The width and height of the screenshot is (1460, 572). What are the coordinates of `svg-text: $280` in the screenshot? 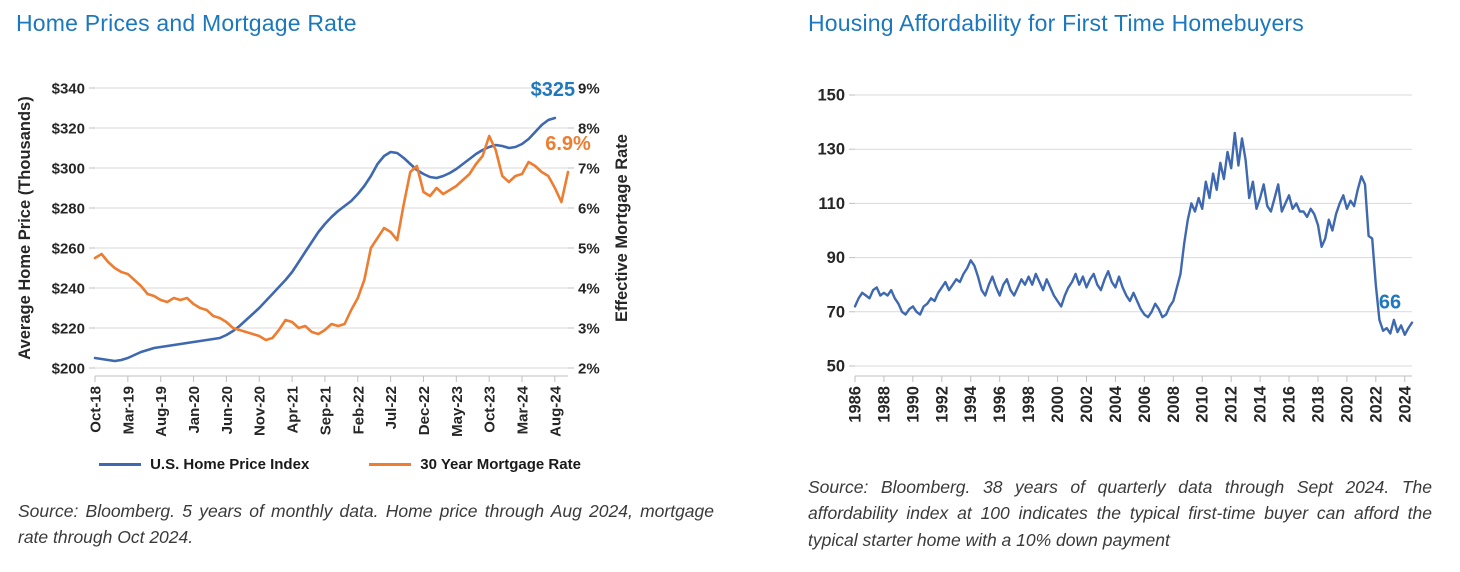 It's located at (68, 209).